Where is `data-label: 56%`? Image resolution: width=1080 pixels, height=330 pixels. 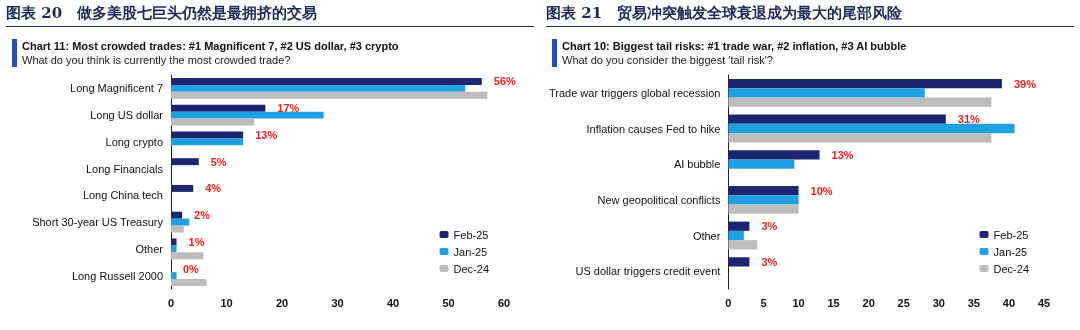 data-label: 56% is located at coordinates (505, 81).